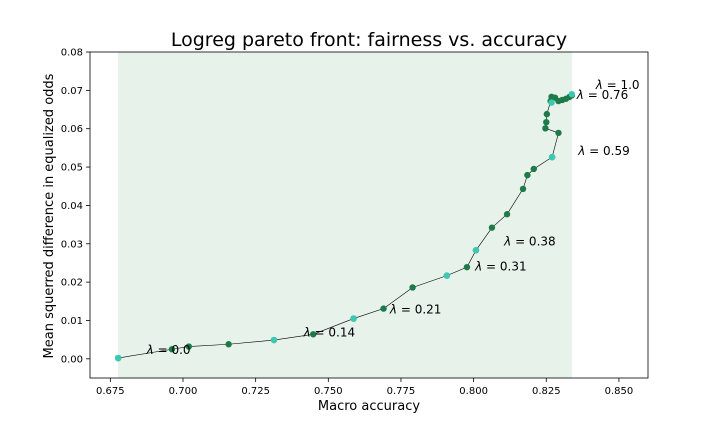 The width and height of the screenshot is (720, 432). Describe the element at coordinates (603, 151) in the screenshot. I see `lambda-annotation-5: λ = 0.59` at that location.